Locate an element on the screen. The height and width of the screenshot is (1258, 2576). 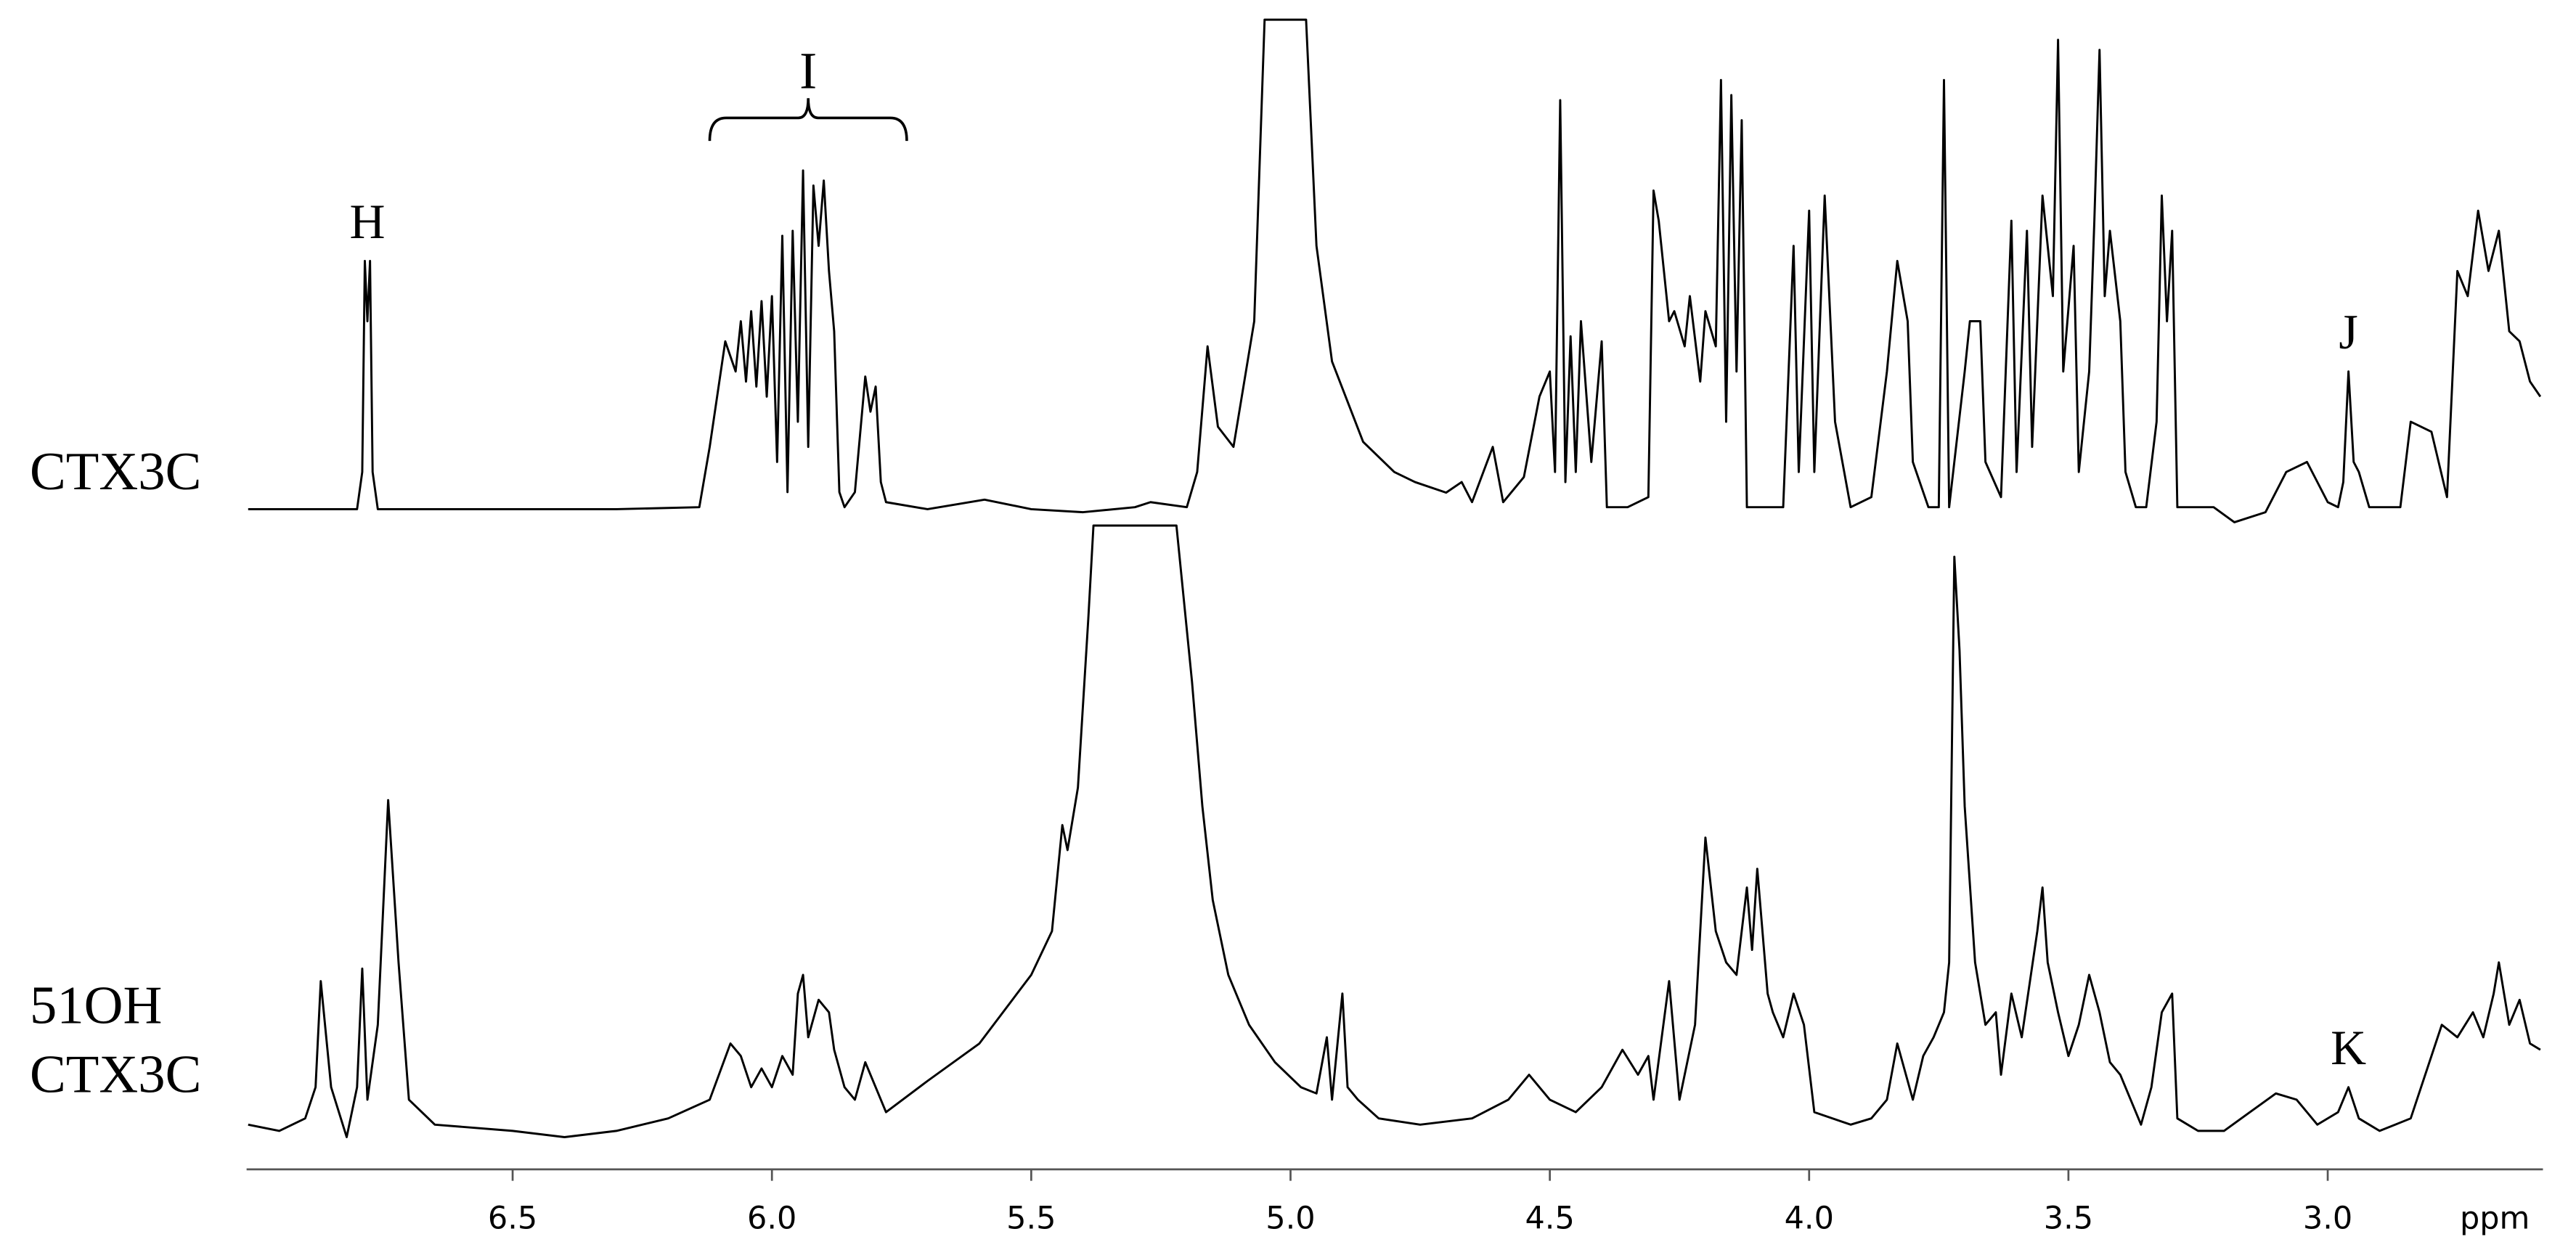
series-label: 51OH is located at coordinates (96, 1005).